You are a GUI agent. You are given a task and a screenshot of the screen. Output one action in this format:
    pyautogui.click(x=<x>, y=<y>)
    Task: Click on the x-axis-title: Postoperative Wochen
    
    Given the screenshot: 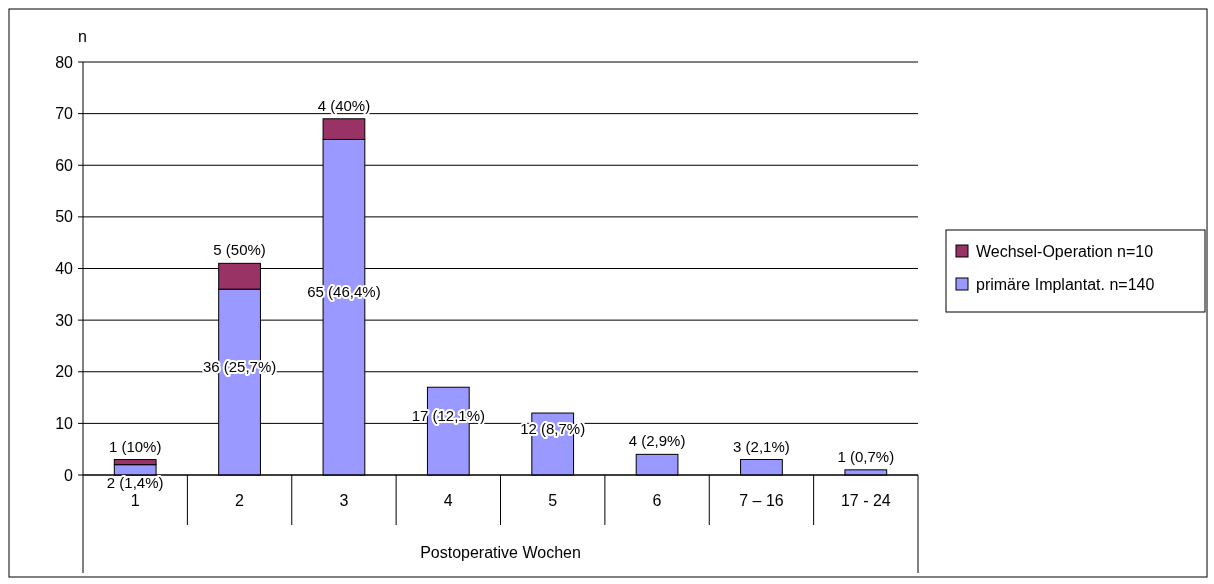 What is the action you would take?
    pyautogui.click(x=500, y=552)
    